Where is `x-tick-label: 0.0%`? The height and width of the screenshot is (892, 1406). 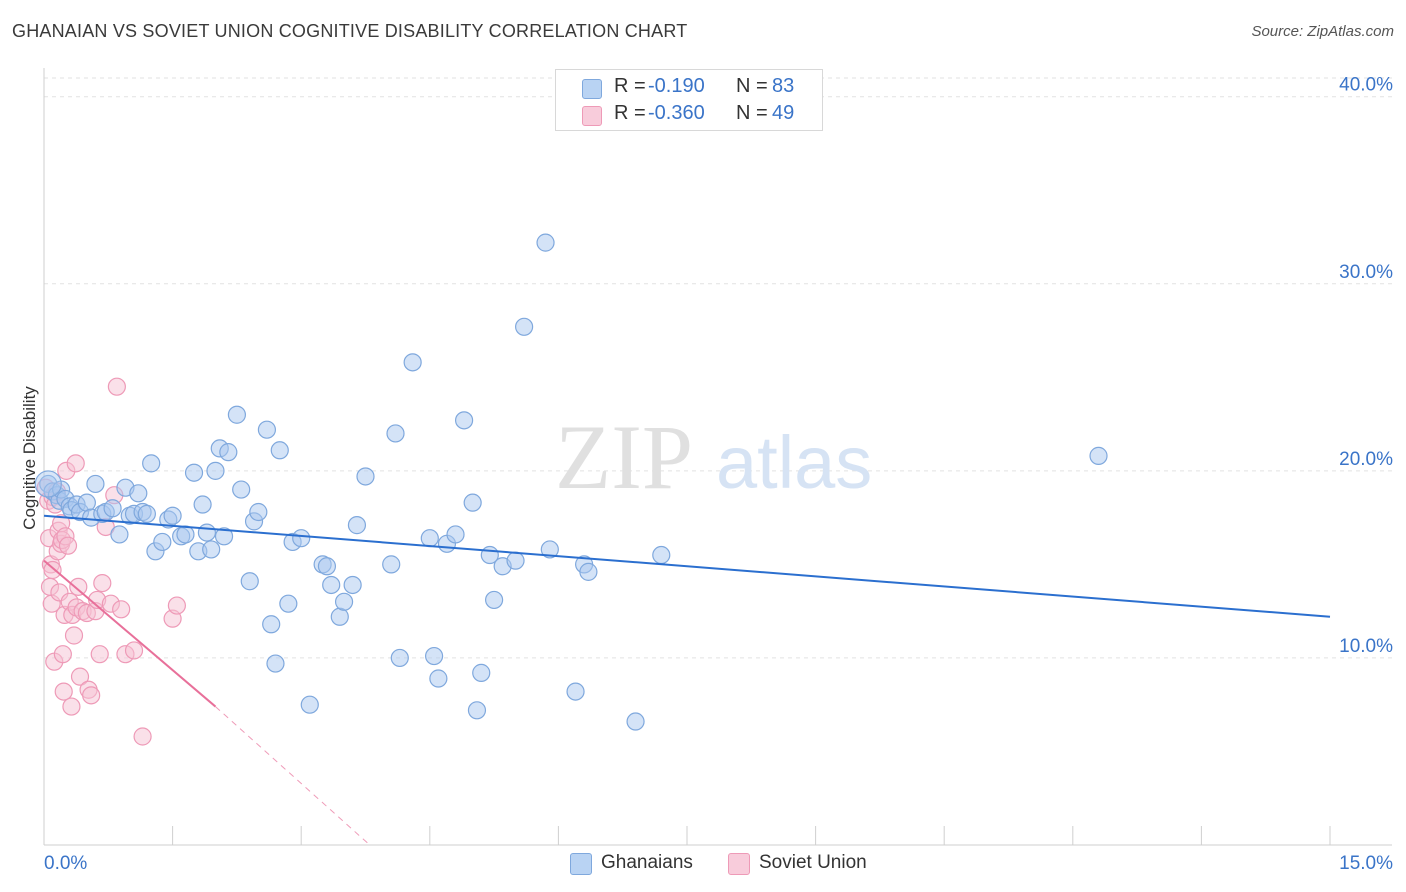 x-tick-label: 0.0% is located at coordinates (65, 863).